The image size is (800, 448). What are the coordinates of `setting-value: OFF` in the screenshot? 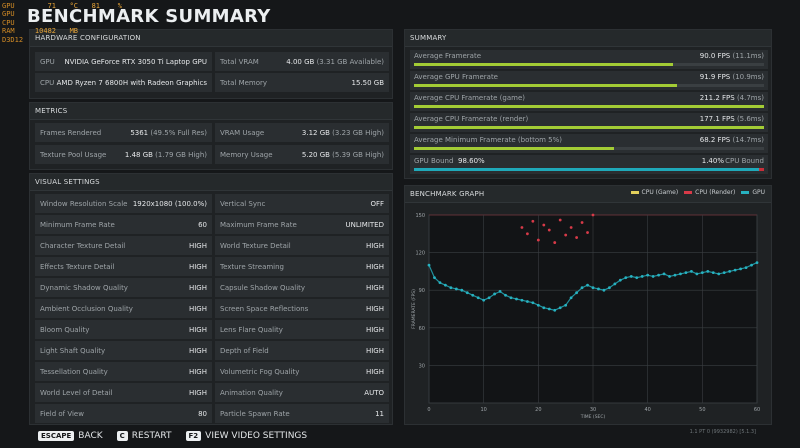 It's located at (377, 203).